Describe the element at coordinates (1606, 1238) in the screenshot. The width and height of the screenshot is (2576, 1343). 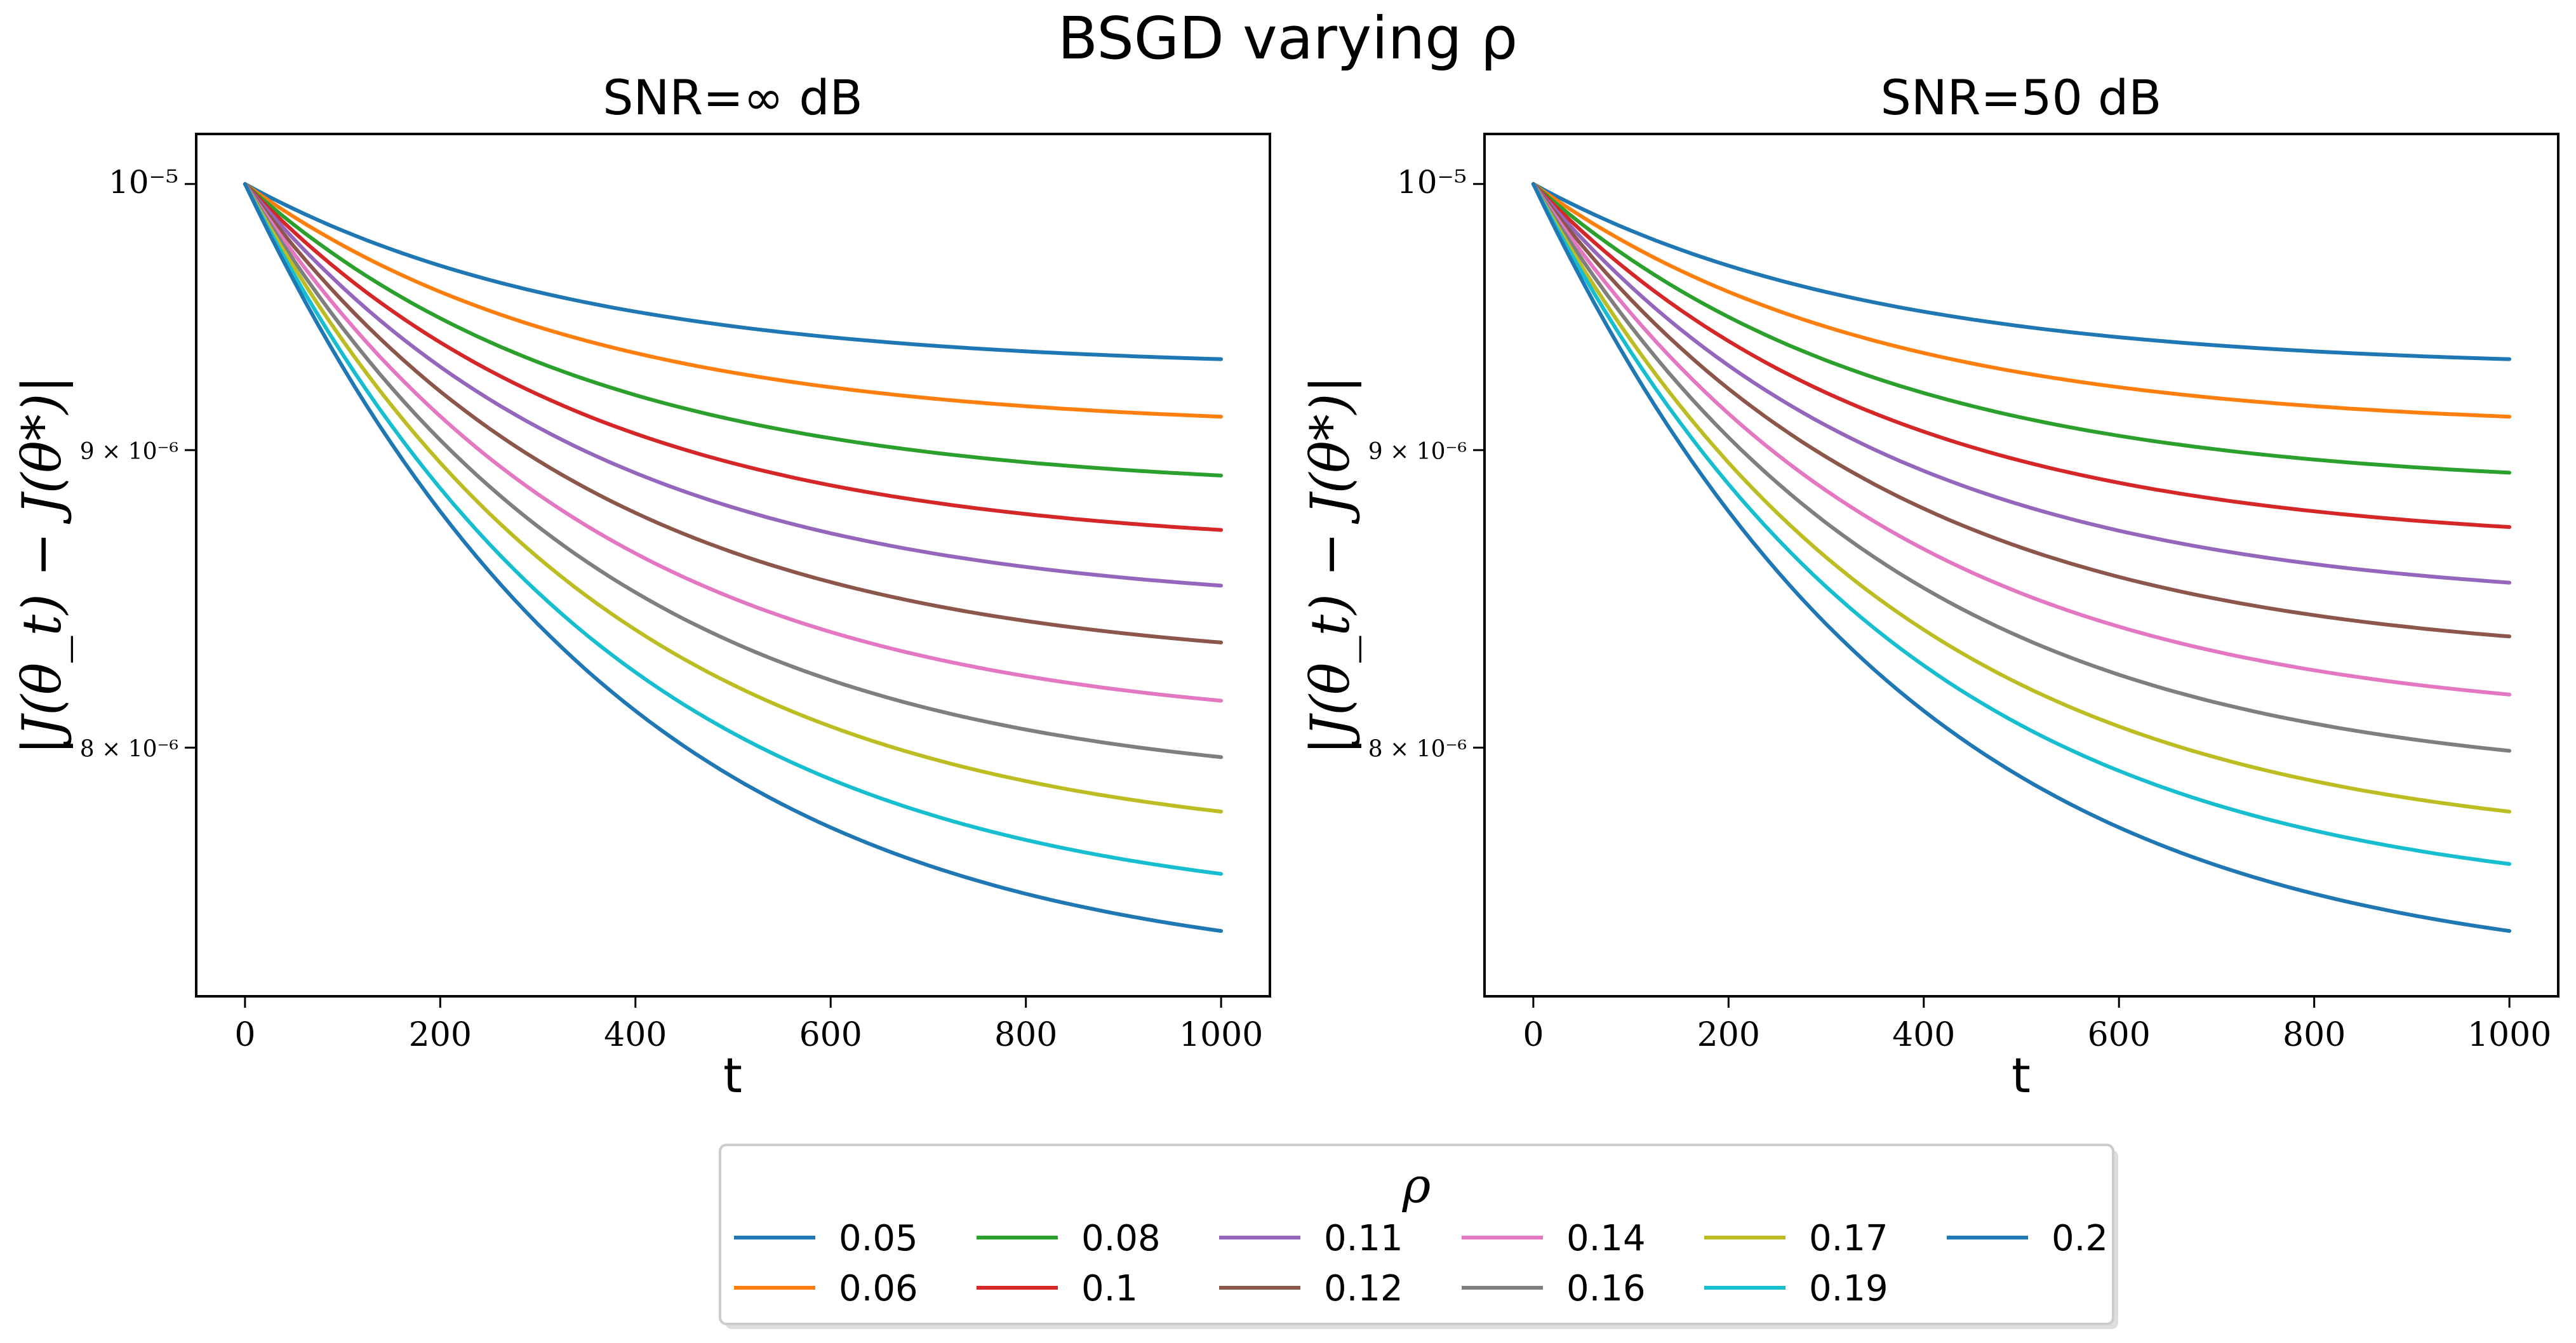
I see `legend-label-0.14: 0.14` at that location.